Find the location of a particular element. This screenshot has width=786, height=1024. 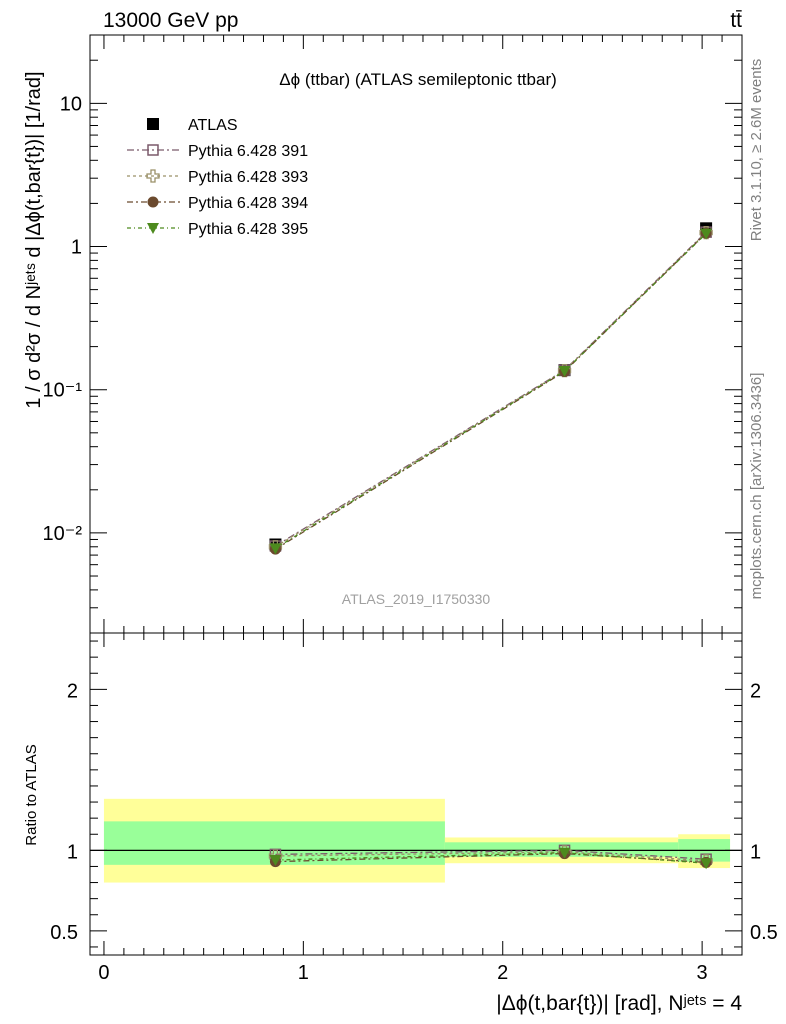

legend-item: ATLAS is located at coordinates (192, 125).